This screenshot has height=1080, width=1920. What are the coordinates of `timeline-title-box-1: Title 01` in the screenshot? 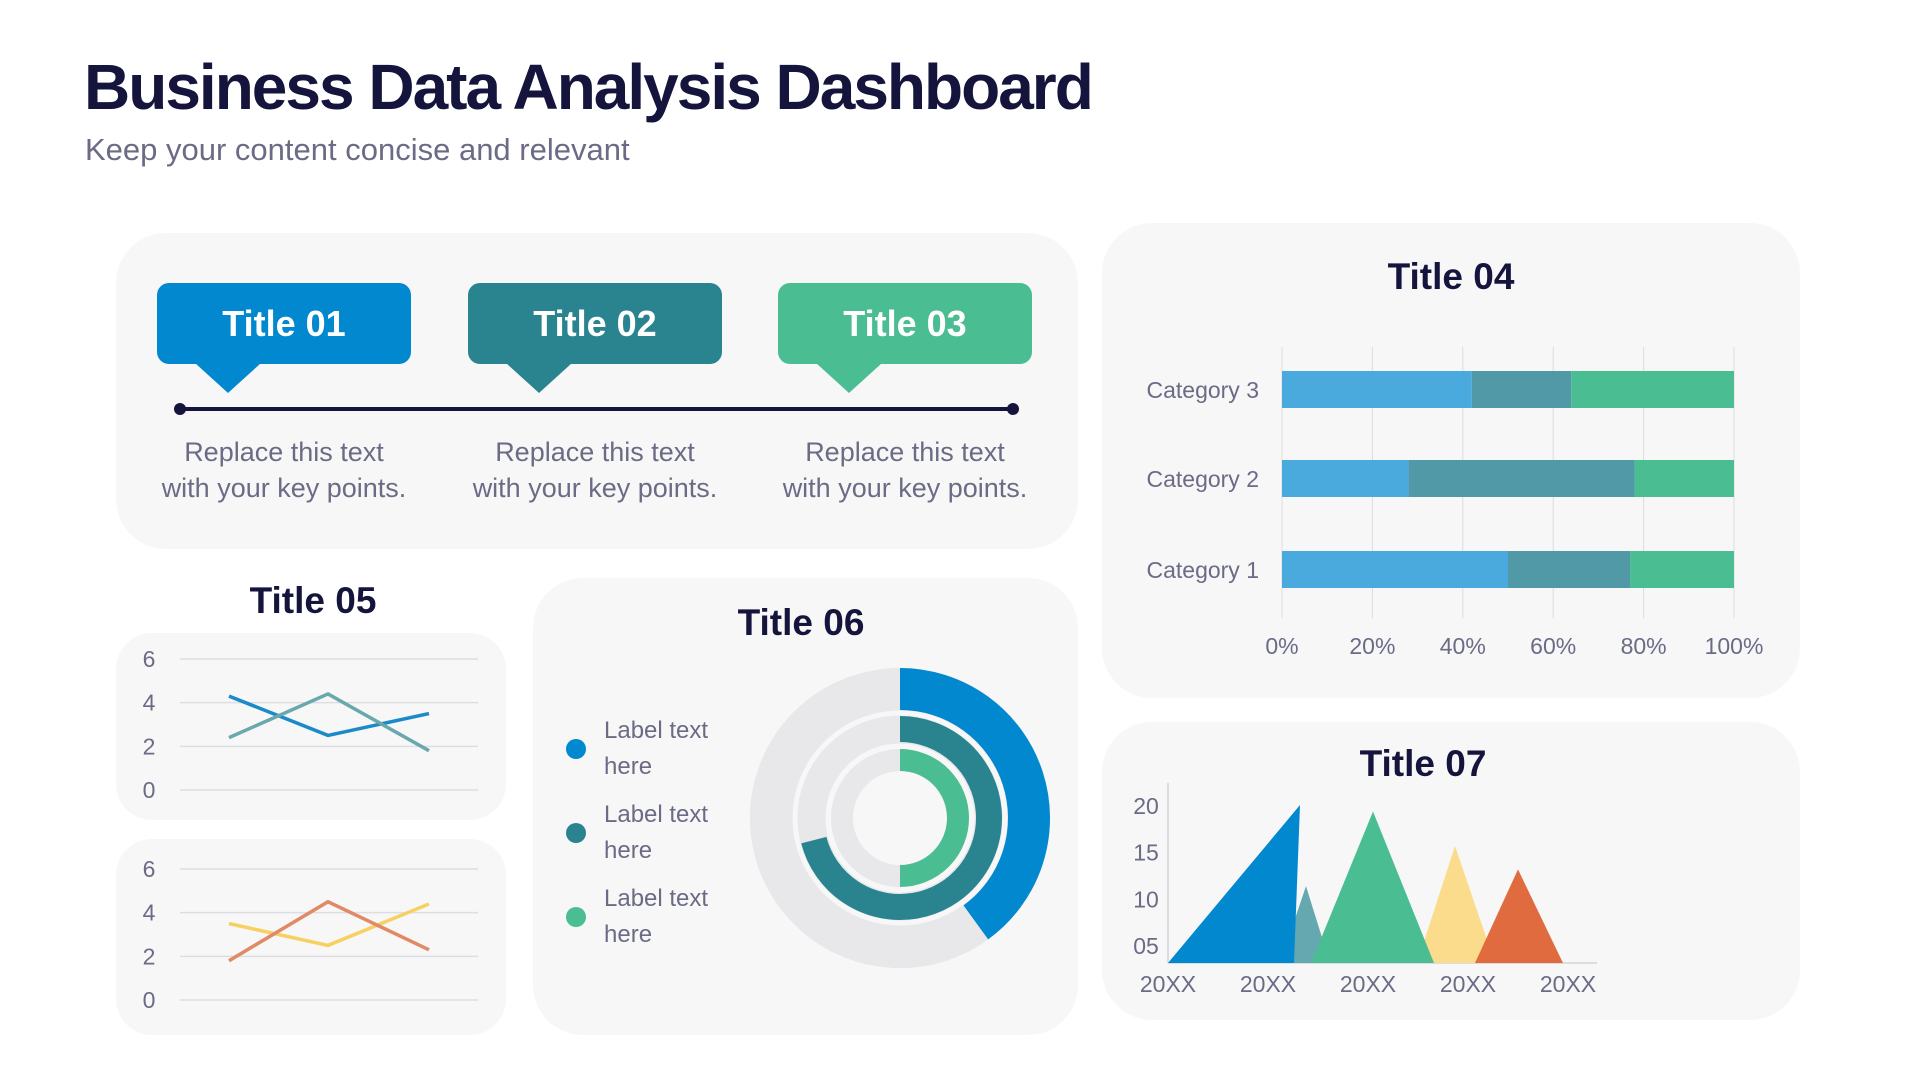 It's located at (284, 338).